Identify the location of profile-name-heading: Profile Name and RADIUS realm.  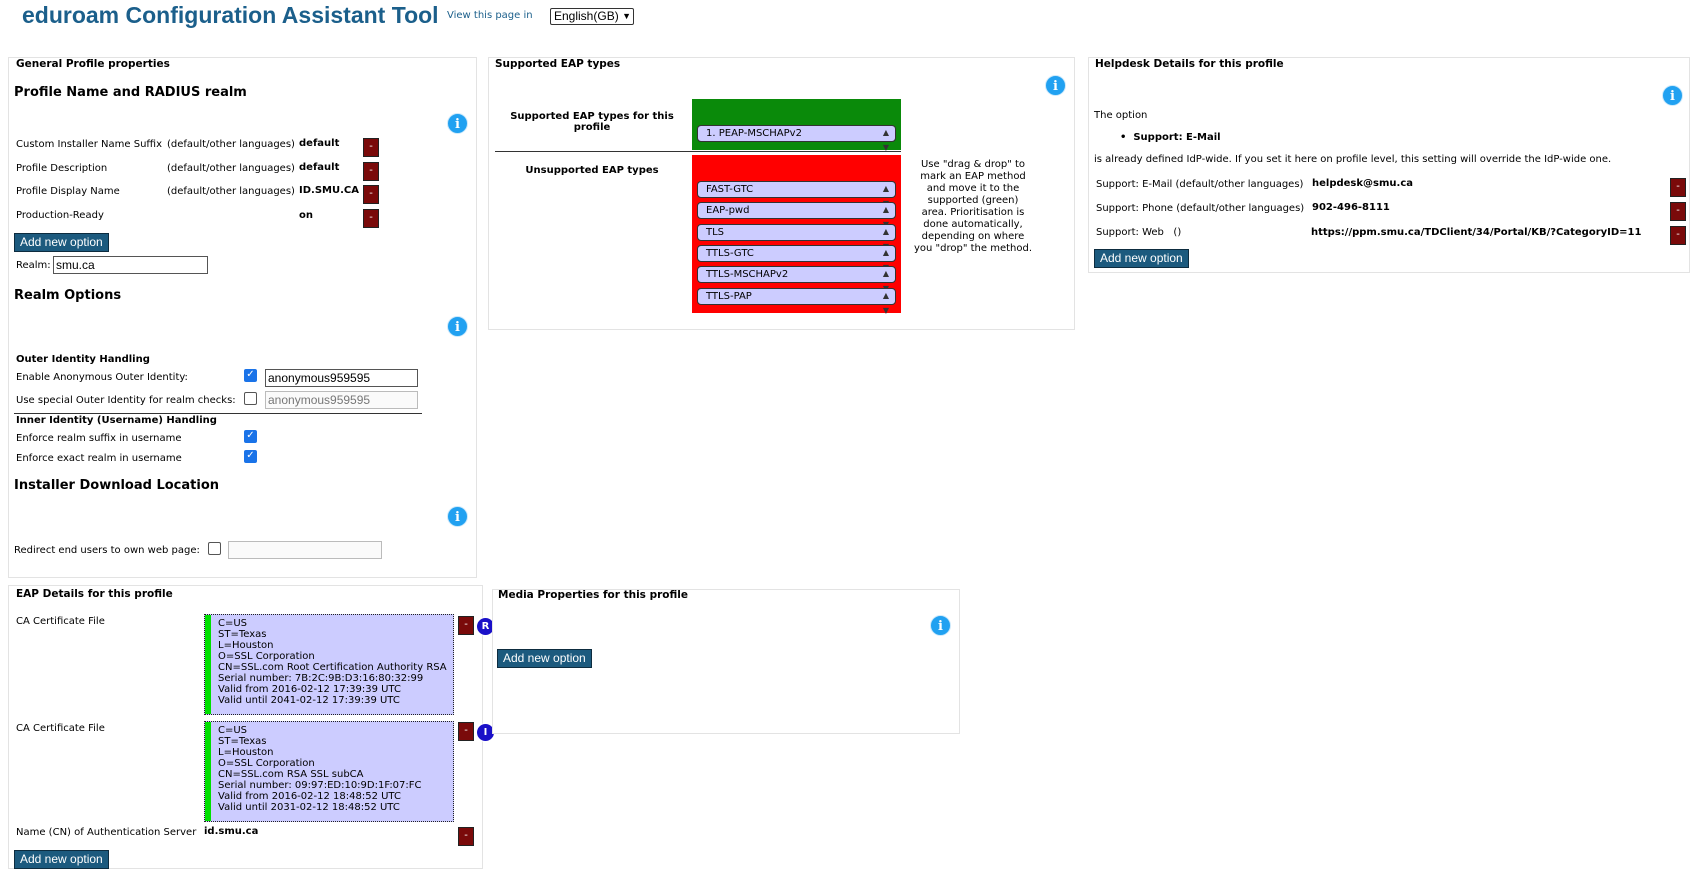
(130, 92).